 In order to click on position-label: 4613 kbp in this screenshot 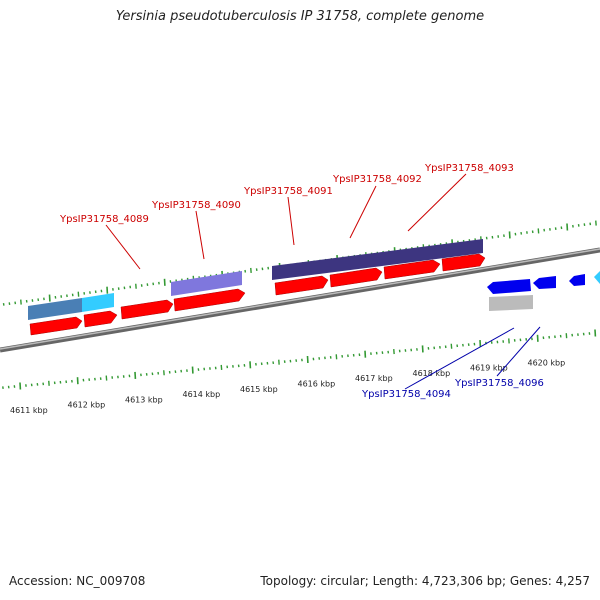, I will do `click(144, 399)`.